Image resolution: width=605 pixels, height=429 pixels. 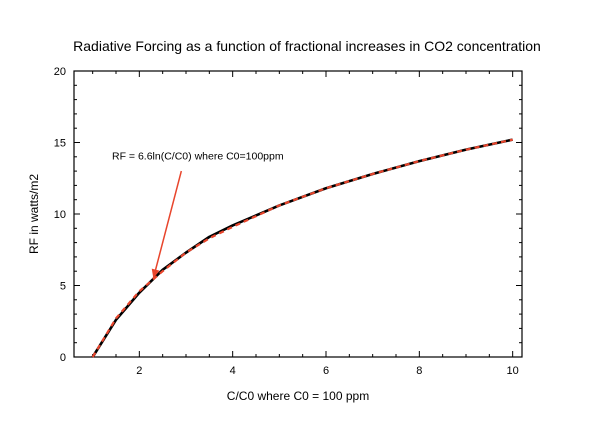 What do you see at coordinates (155, 273) in the screenshot?
I see `annotation-arrow-head` at bounding box center [155, 273].